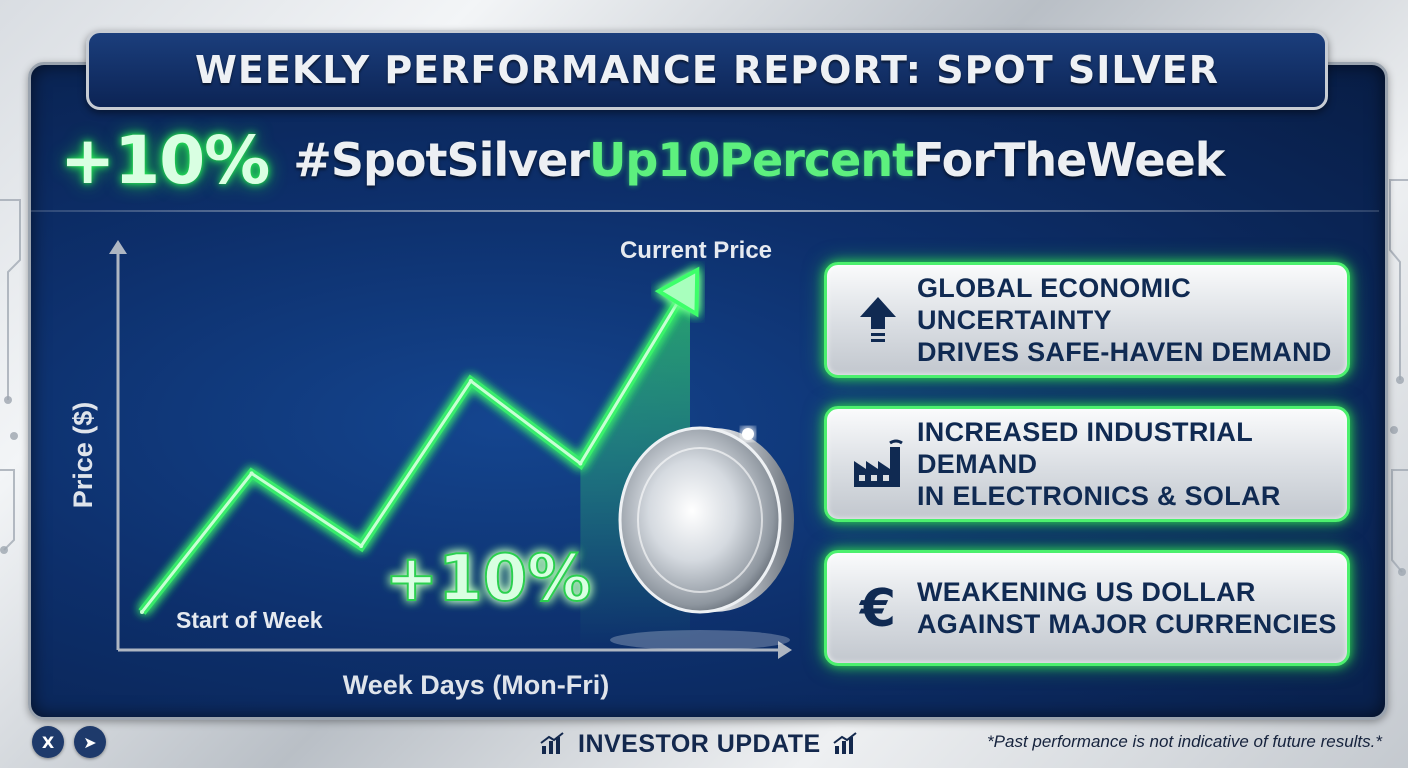 The width and height of the screenshot is (1408, 768). I want to click on page-title: WEEKLY PERFORMANCE REPORT: SPOT SILVER, so click(707, 70).